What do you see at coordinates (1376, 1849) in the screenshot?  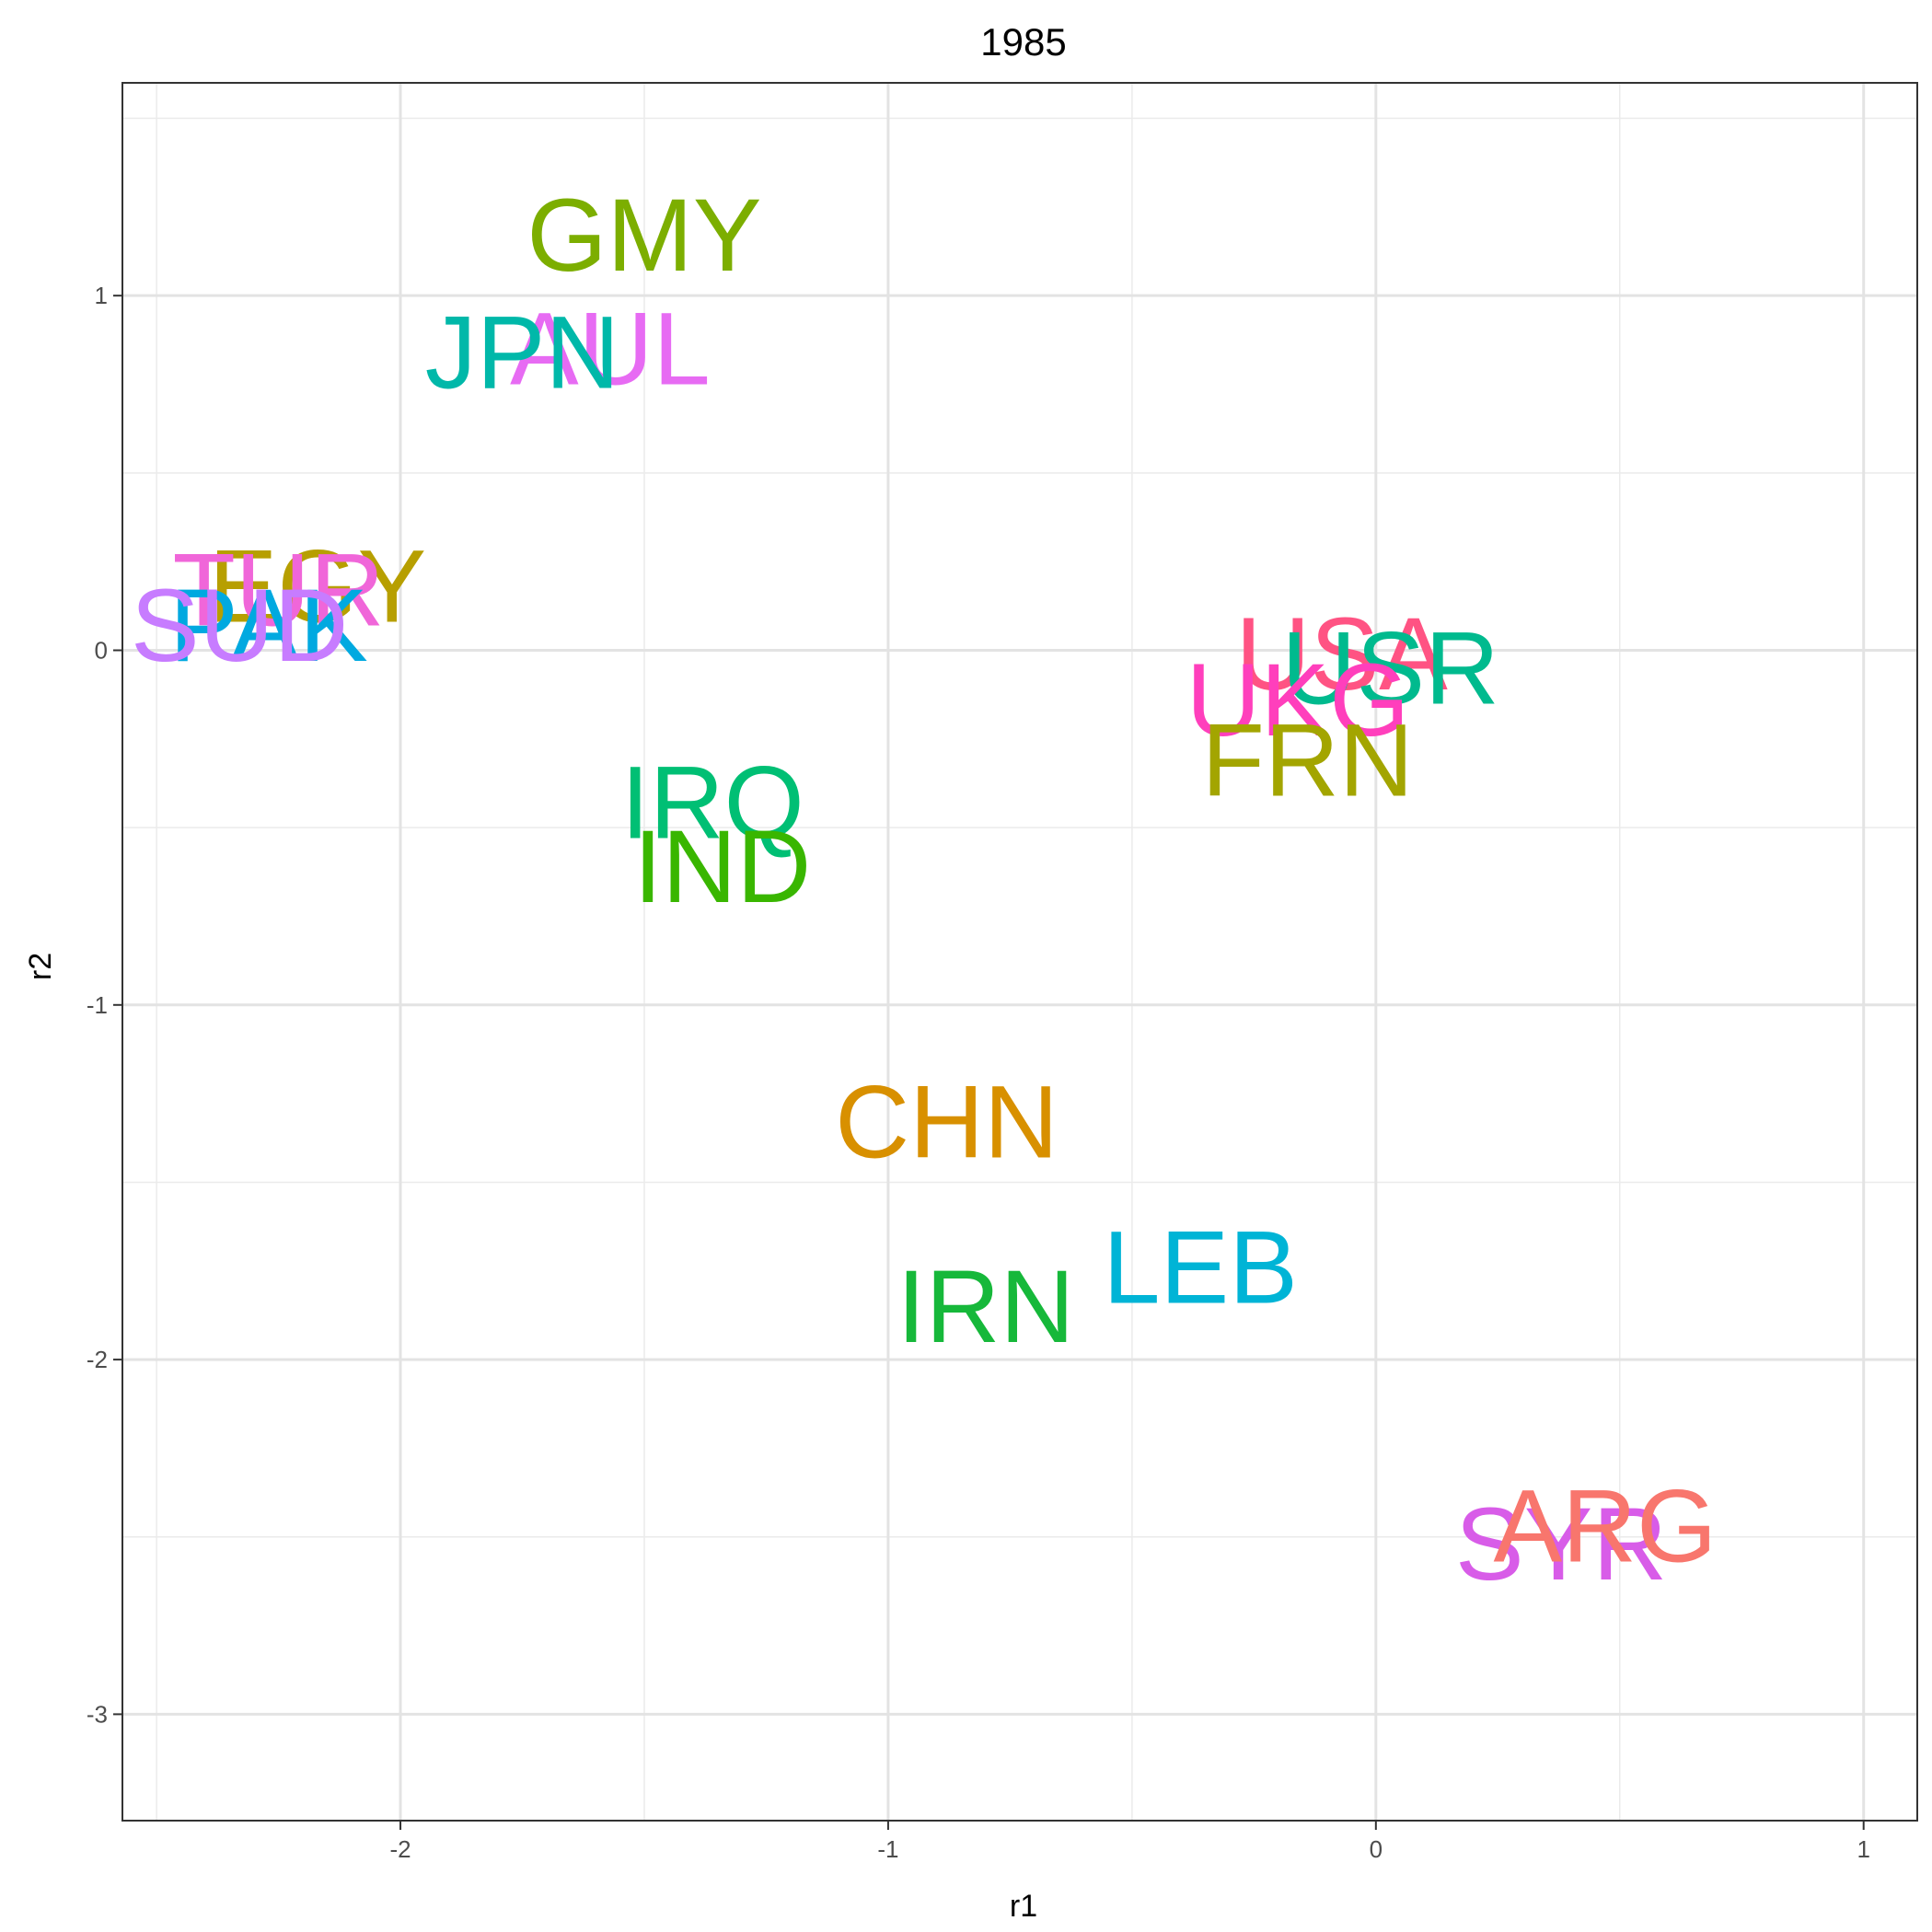 I see `x-tick-label: 0` at bounding box center [1376, 1849].